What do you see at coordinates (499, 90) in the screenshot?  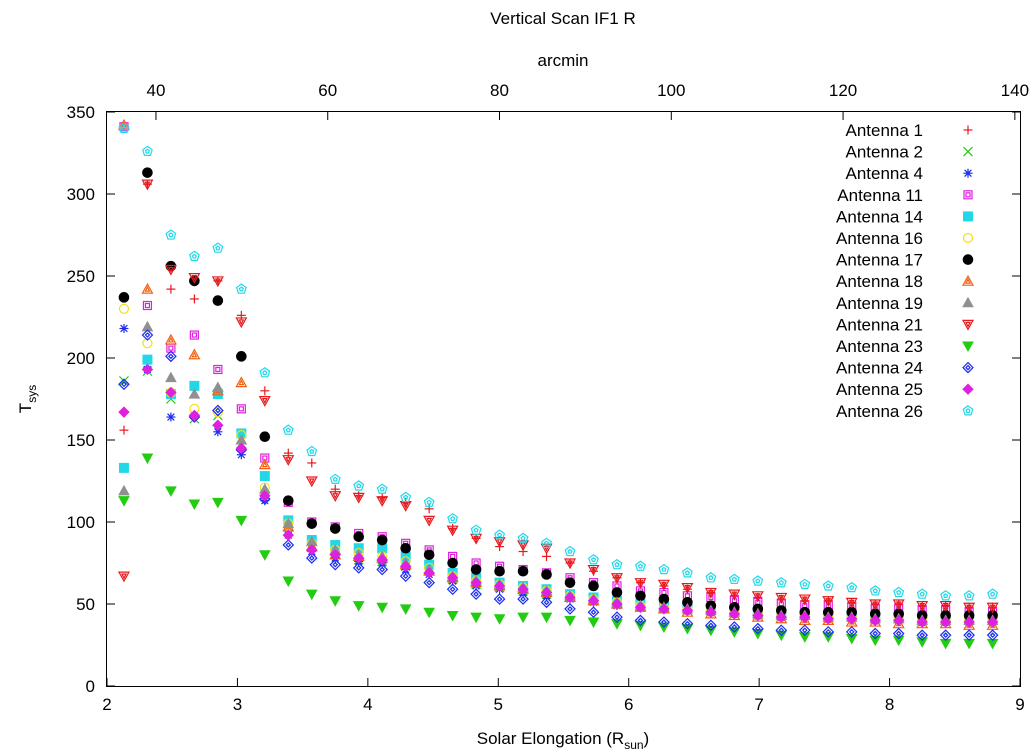 I see `top-tick-label: 80` at bounding box center [499, 90].